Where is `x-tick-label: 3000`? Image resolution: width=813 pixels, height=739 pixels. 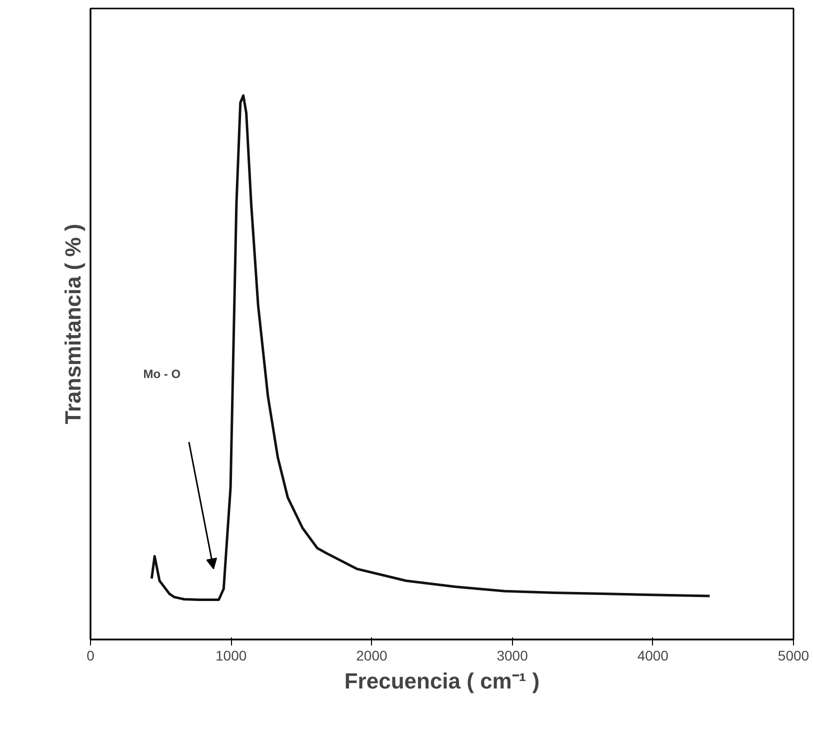 x-tick-label: 3000 is located at coordinates (512, 656).